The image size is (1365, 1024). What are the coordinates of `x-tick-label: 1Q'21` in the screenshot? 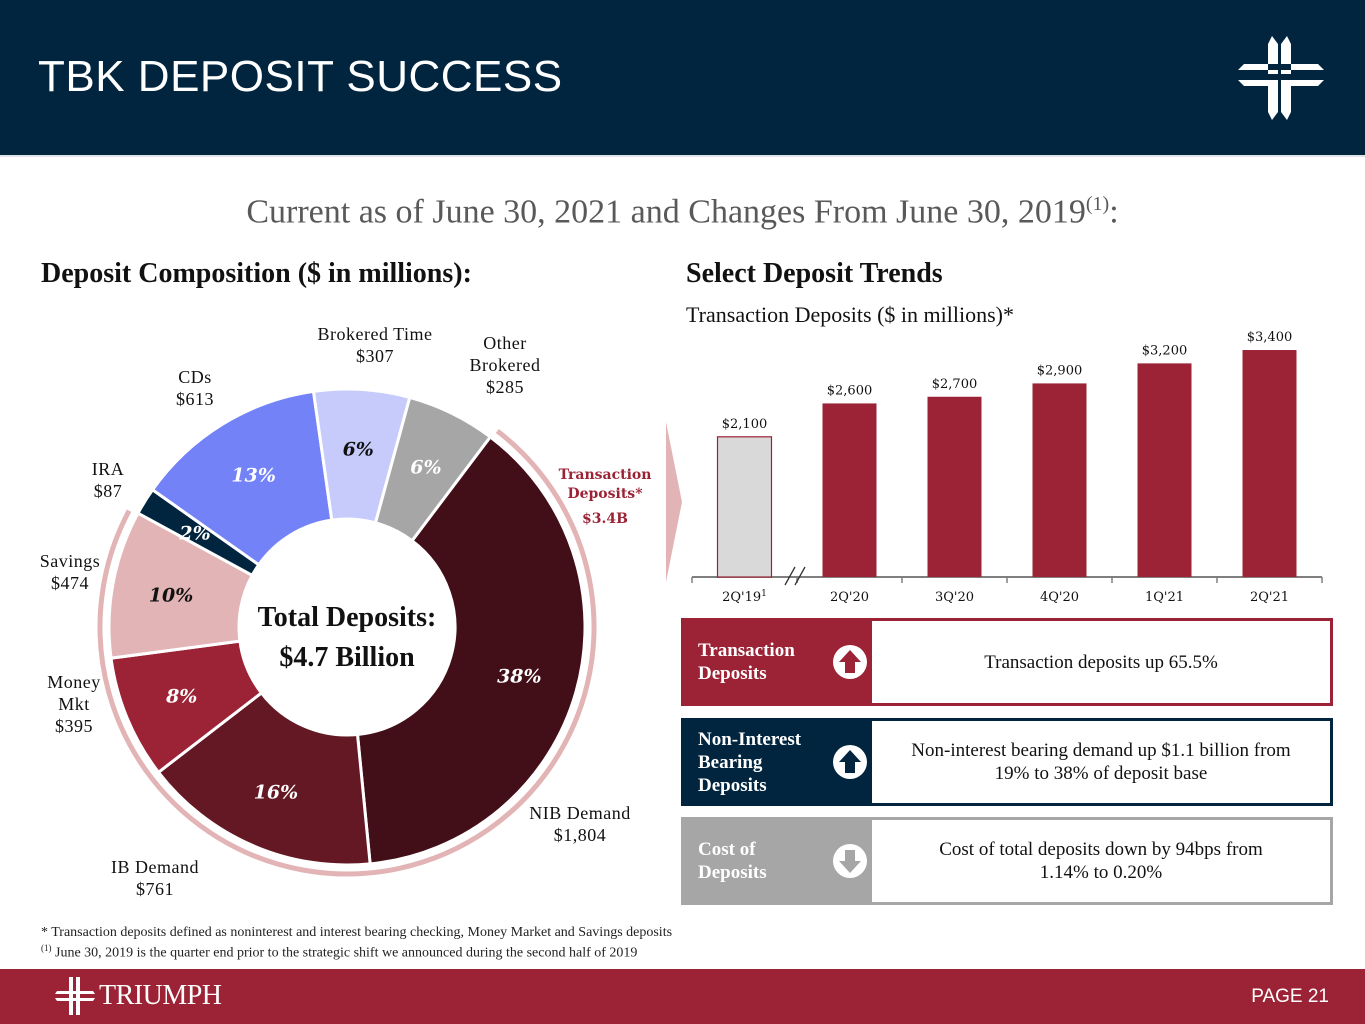 It's located at (1164, 597).